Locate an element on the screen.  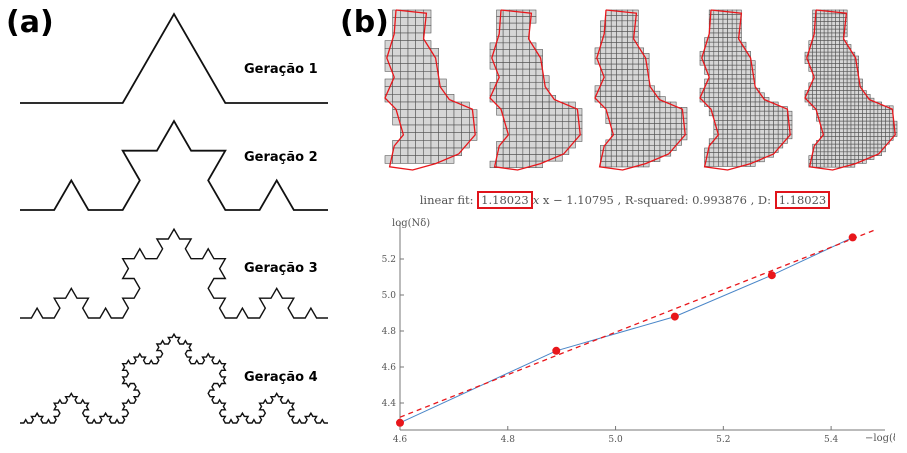
fit-prefix: linear fit: is located at coordinates (448, 200).